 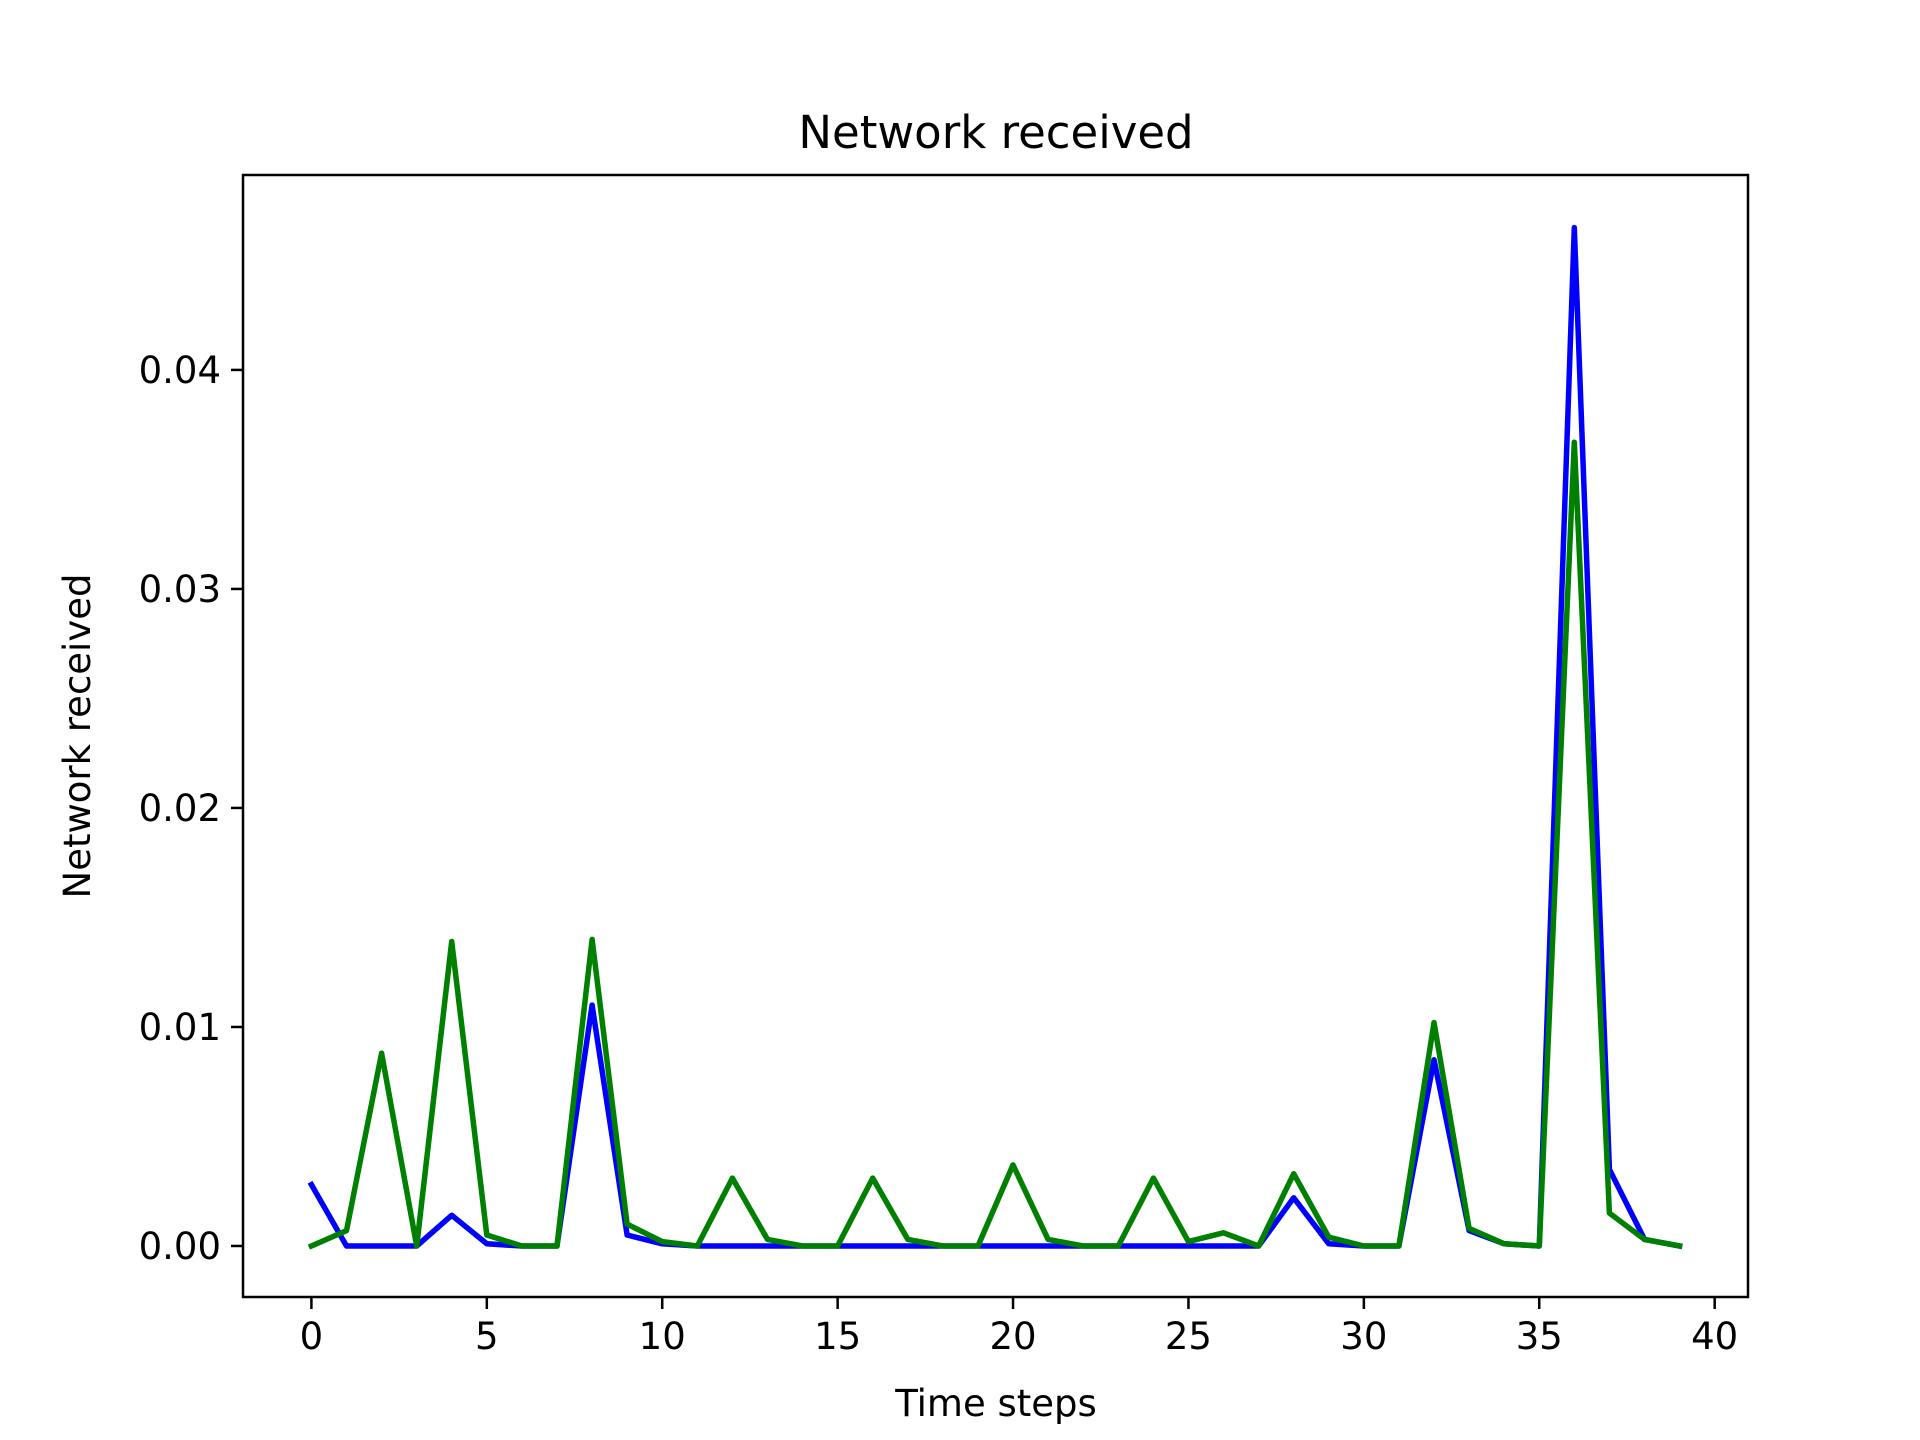 I want to click on y-tick-label: 0.00, so click(x=180, y=1246).